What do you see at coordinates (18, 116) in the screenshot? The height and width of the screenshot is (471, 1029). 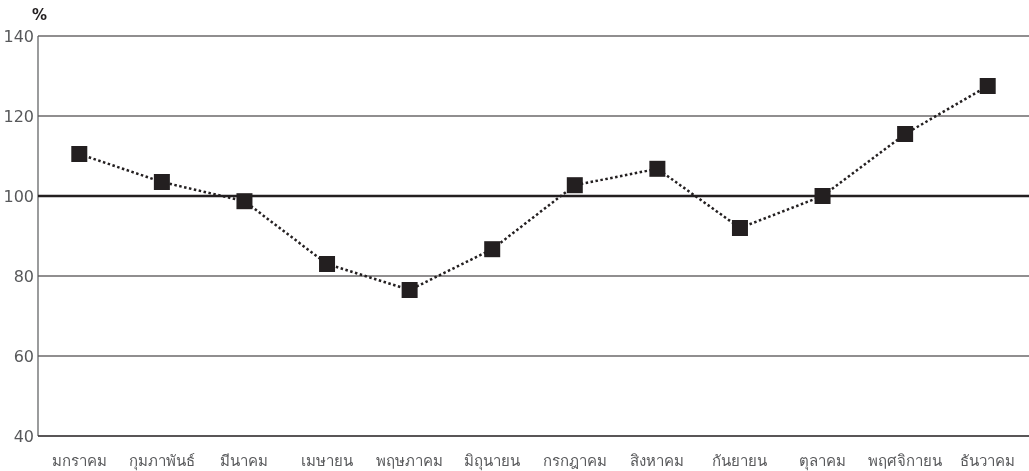 I see `y-tick-label: 120` at bounding box center [18, 116].